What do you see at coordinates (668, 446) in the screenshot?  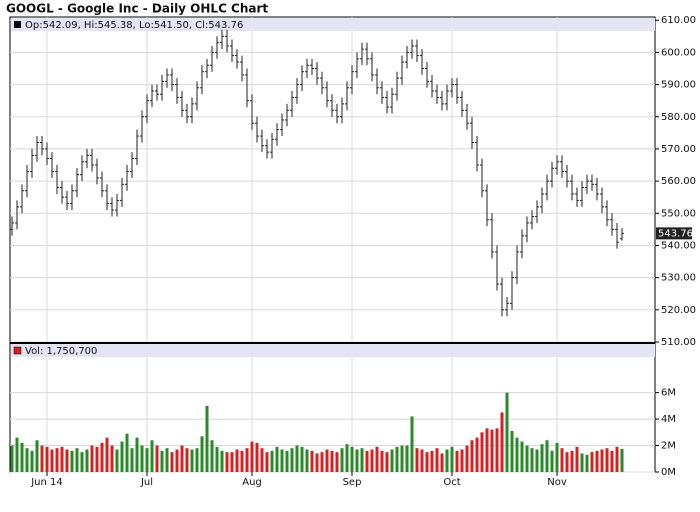 I see `y-tick-label: 2M` at bounding box center [668, 446].